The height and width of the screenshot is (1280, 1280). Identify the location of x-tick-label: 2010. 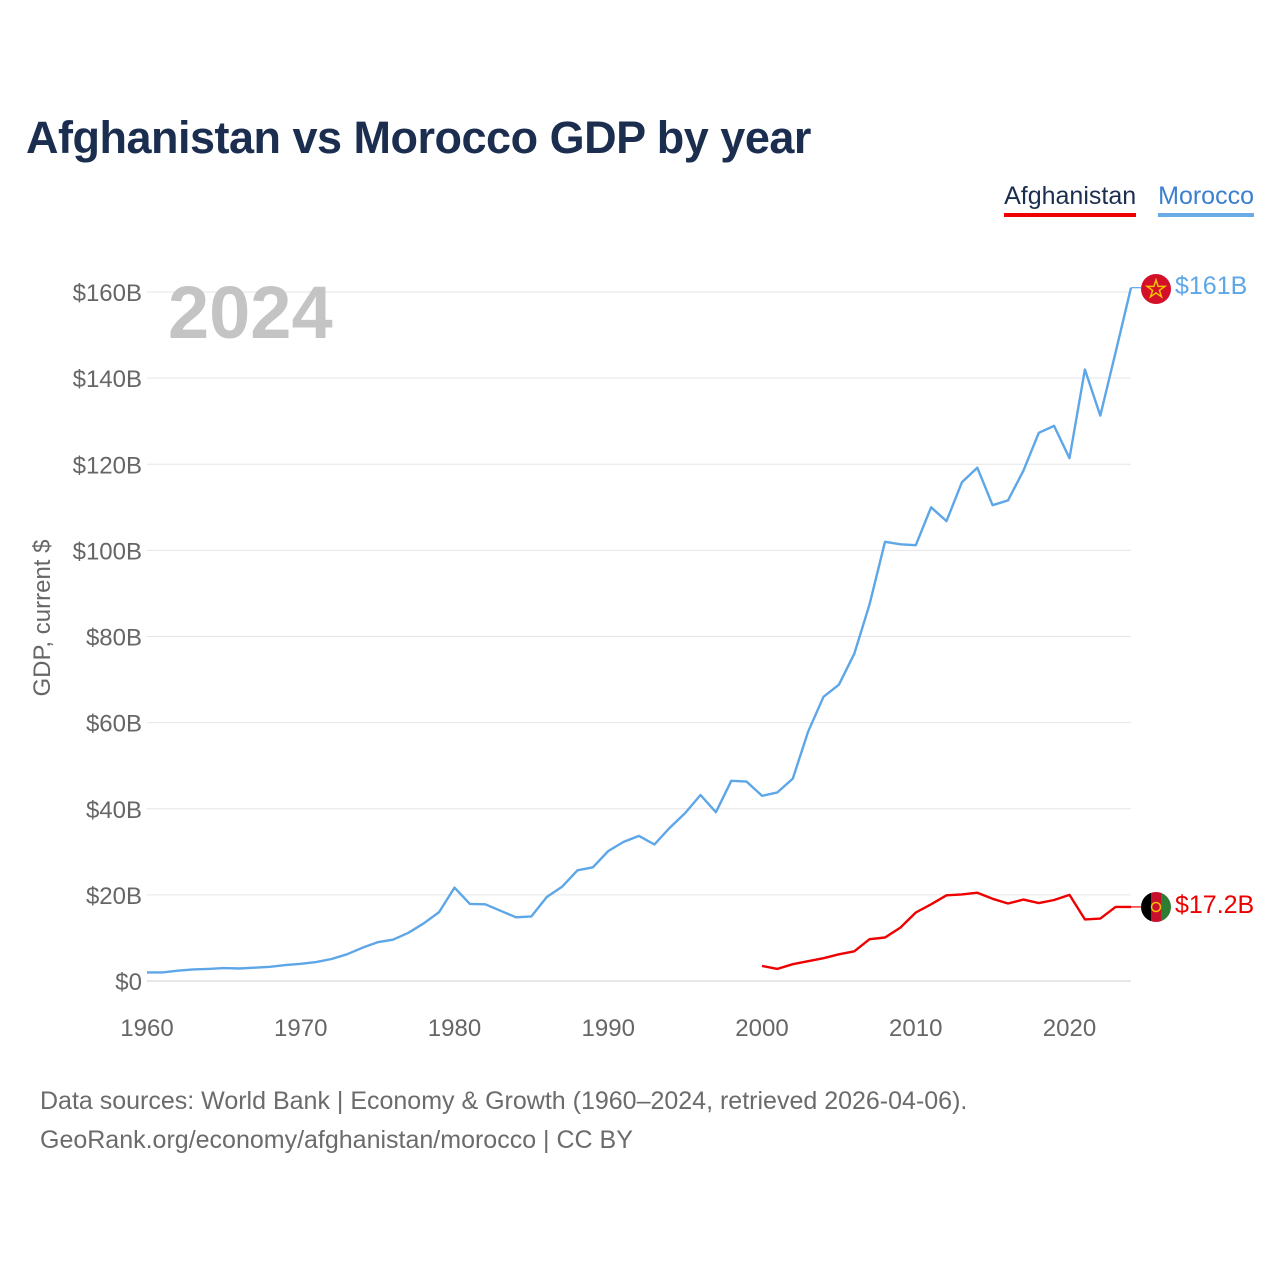
(915, 1028).